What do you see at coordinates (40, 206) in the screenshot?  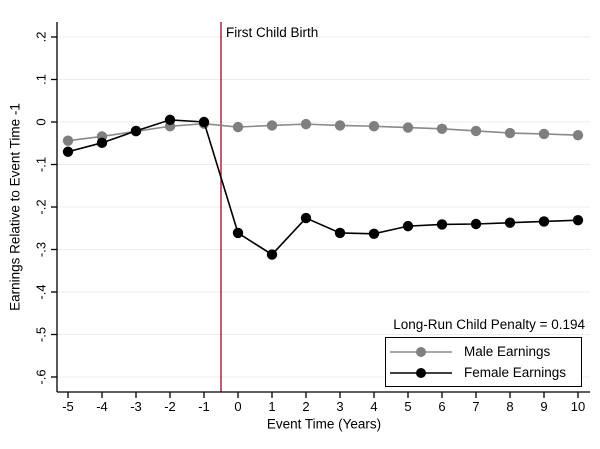 I see `y-tick-label: -.2` at bounding box center [40, 206].